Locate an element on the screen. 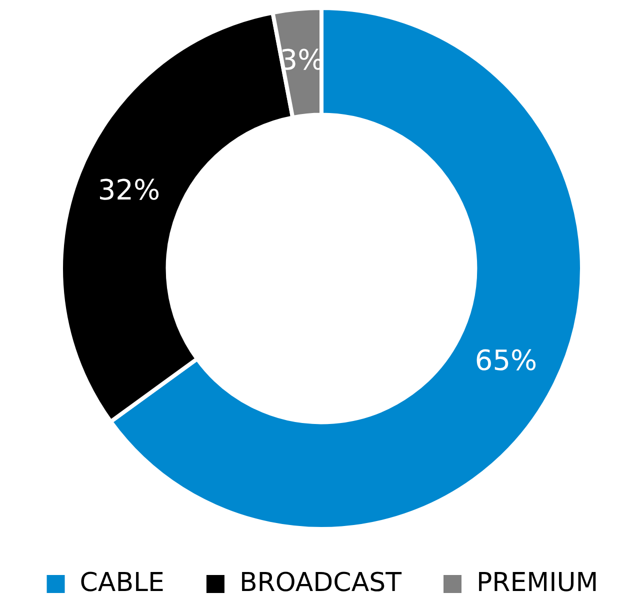 This screenshot has height=607, width=643. data-label: 65% is located at coordinates (506, 360).